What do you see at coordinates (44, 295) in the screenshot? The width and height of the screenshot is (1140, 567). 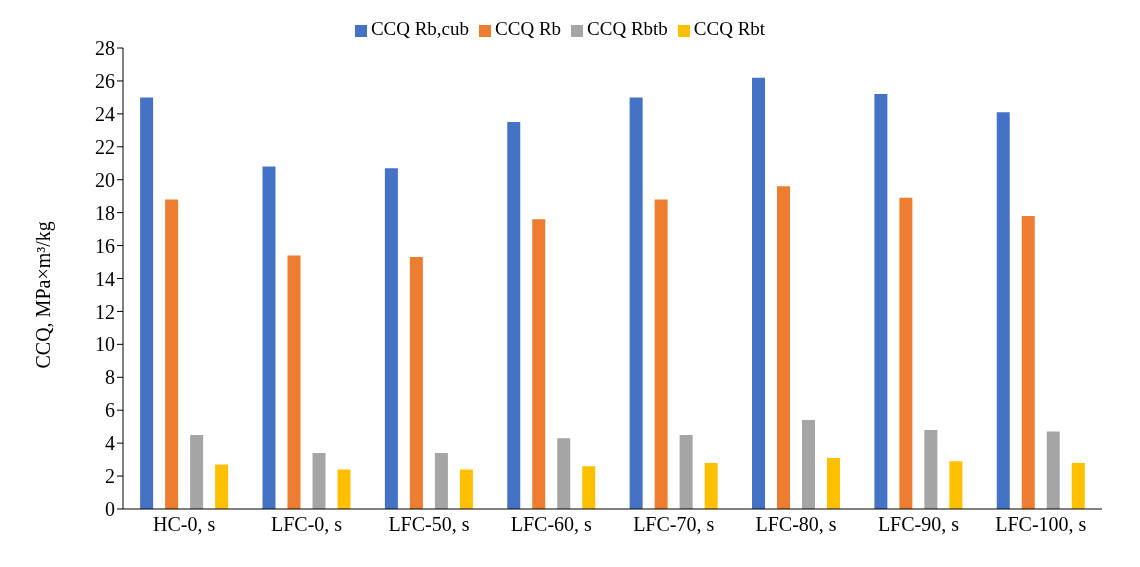 I see `y-axis-title: CCQ, MPa×m³/kg` at bounding box center [44, 295].